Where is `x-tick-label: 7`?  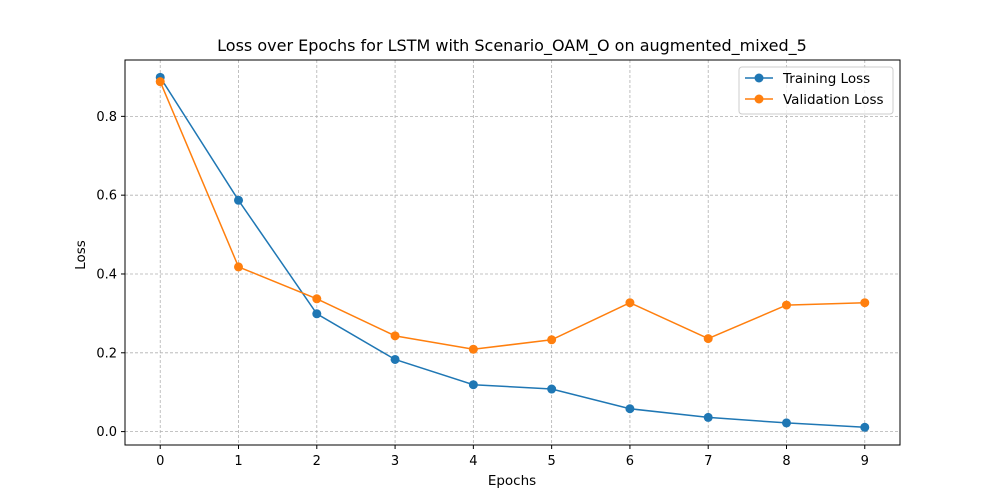 x-tick-label: 7 is located at coordinates (708, 461).